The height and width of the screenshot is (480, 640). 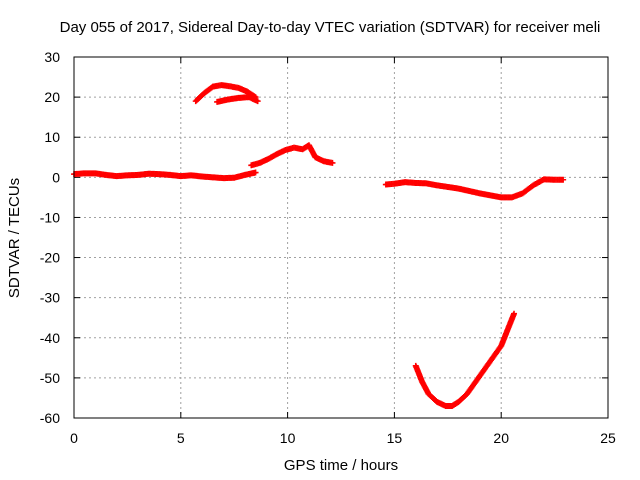 I want to click on series-seg-baseline-morning, so click(x=165, y=175).